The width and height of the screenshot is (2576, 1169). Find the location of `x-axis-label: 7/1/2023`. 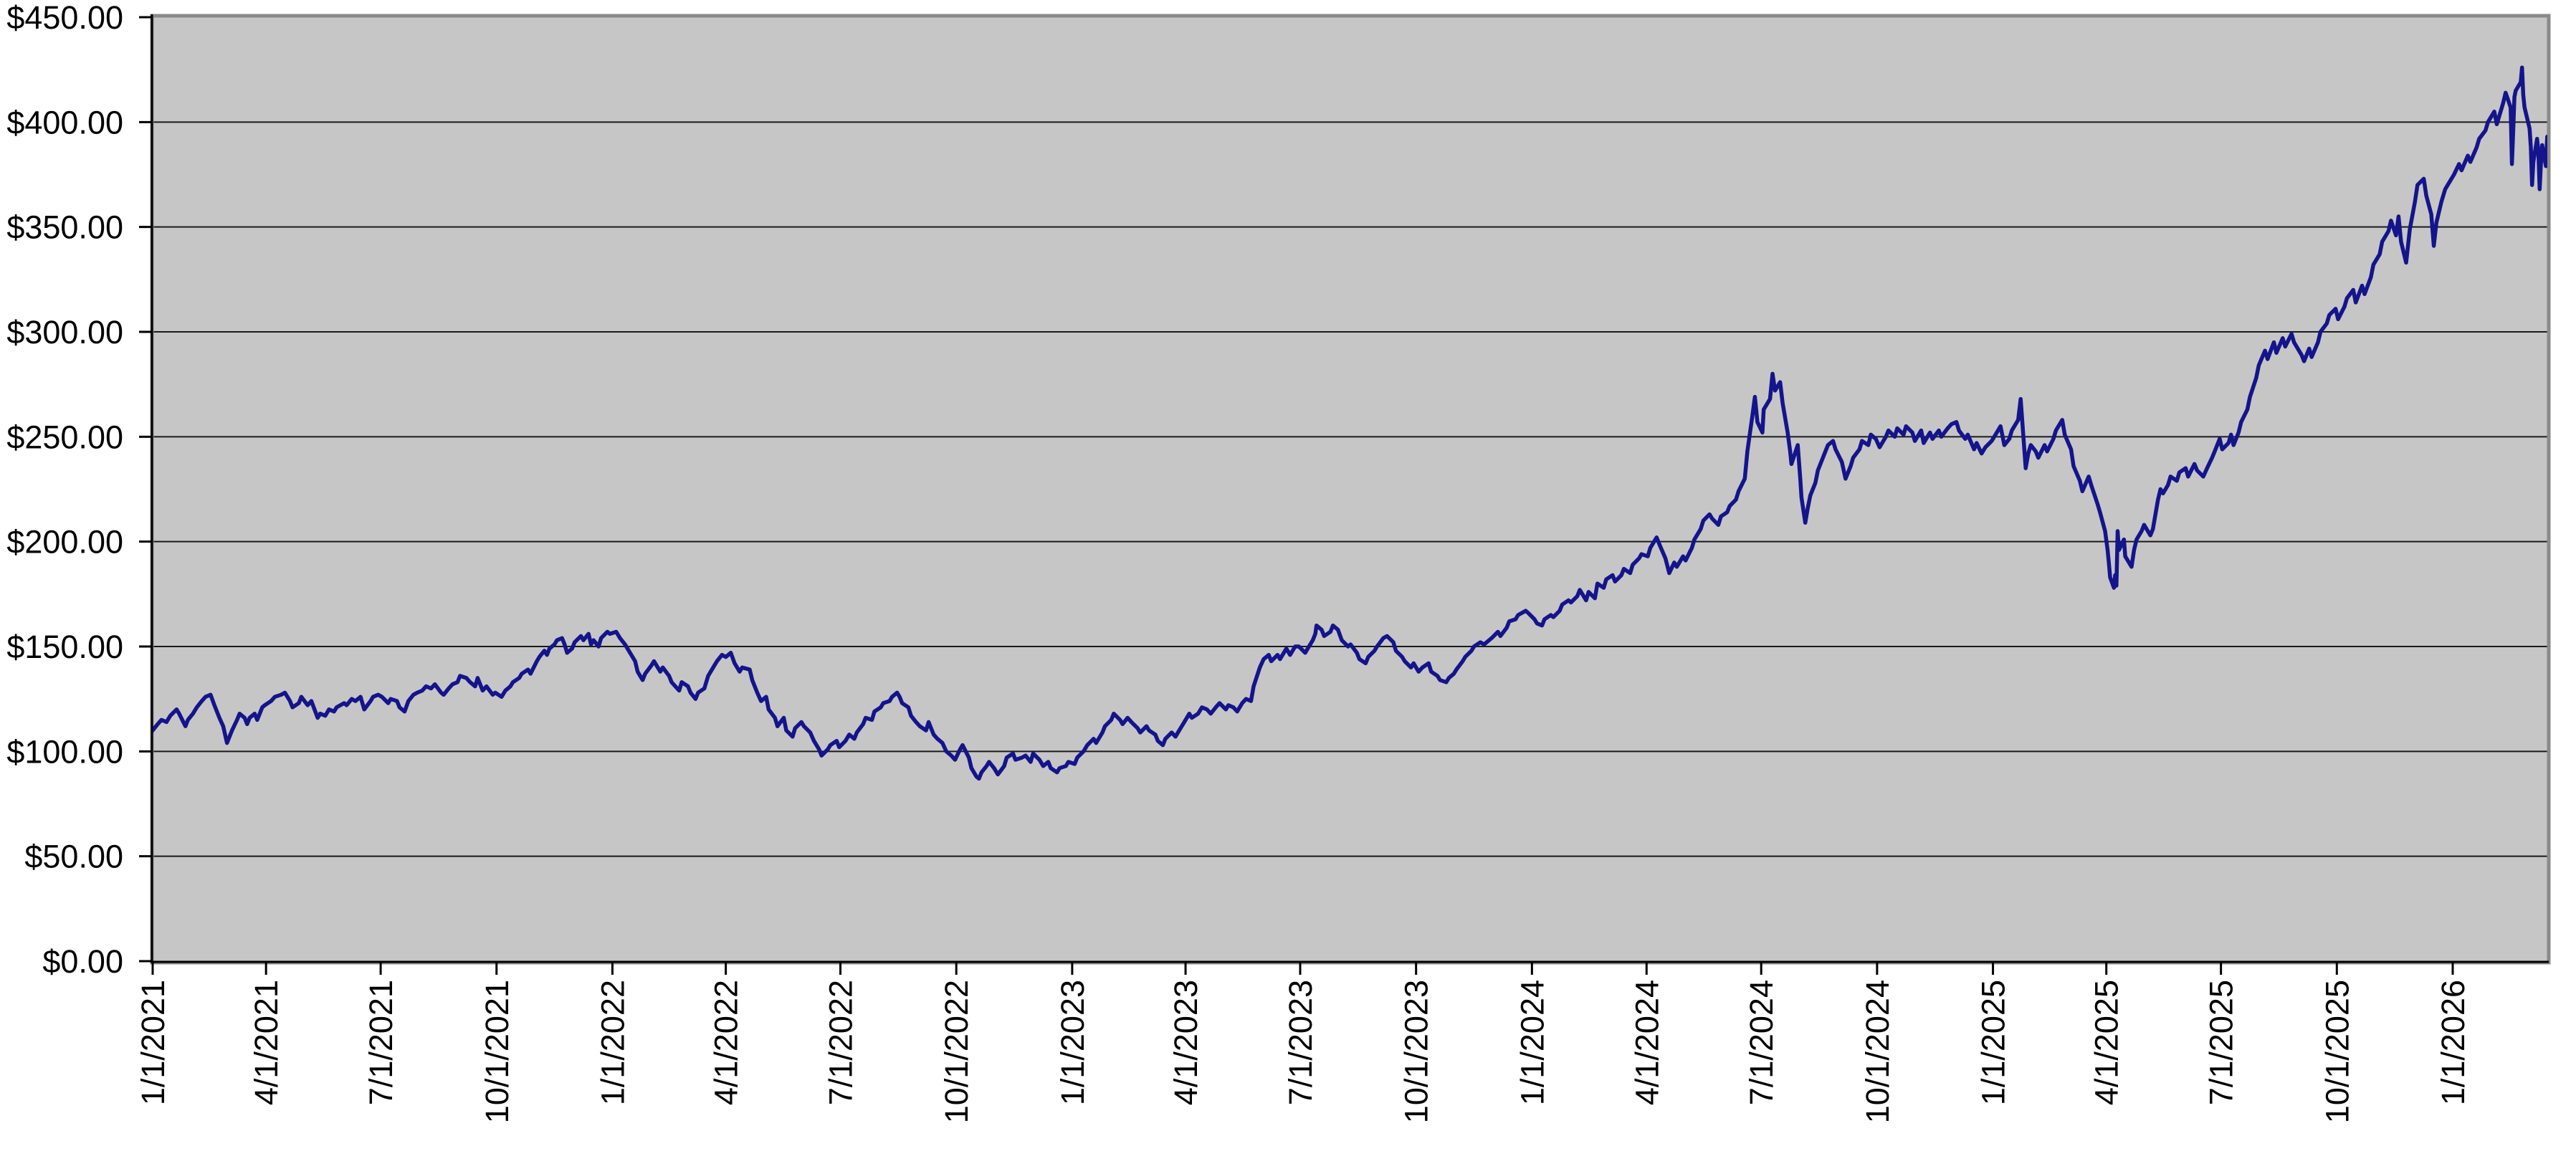

x-axis-label: 7/1/2023 is located at coordinates (1300, 1042).